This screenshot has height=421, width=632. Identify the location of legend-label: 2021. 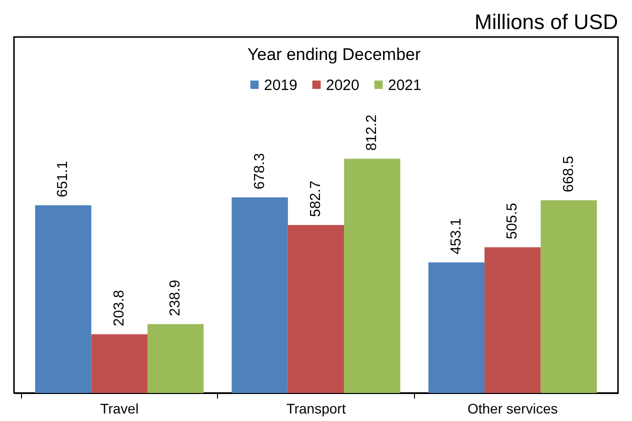
(405, 85).